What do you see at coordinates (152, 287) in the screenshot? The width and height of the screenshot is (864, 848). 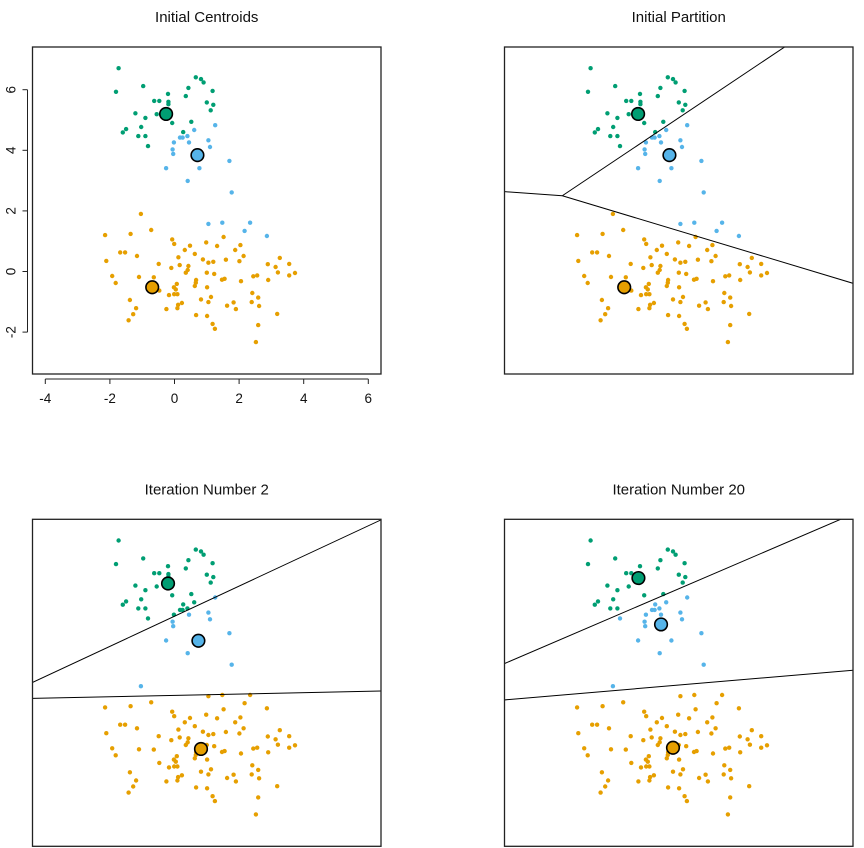 I see `centroid-orange` at bounding box center [152, 287].